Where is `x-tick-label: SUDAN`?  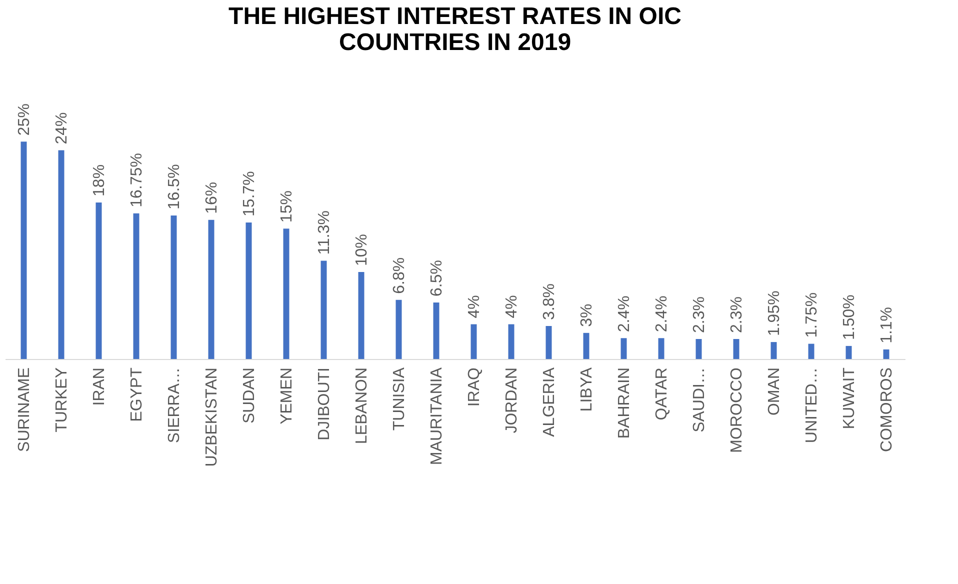
x-tick-label: SUDAN is located at coordinates (249, 396).